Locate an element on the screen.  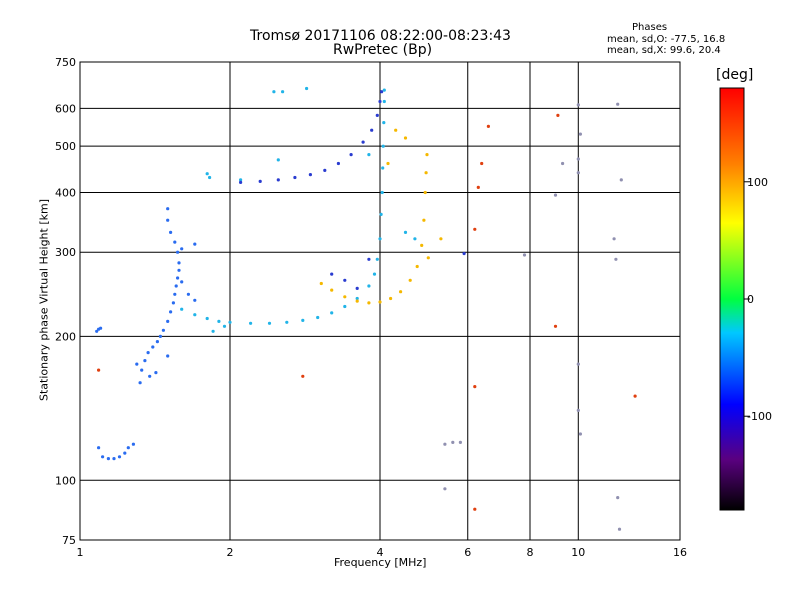
colorbar-tick-label: 100 is located at coordinates (757, 182).